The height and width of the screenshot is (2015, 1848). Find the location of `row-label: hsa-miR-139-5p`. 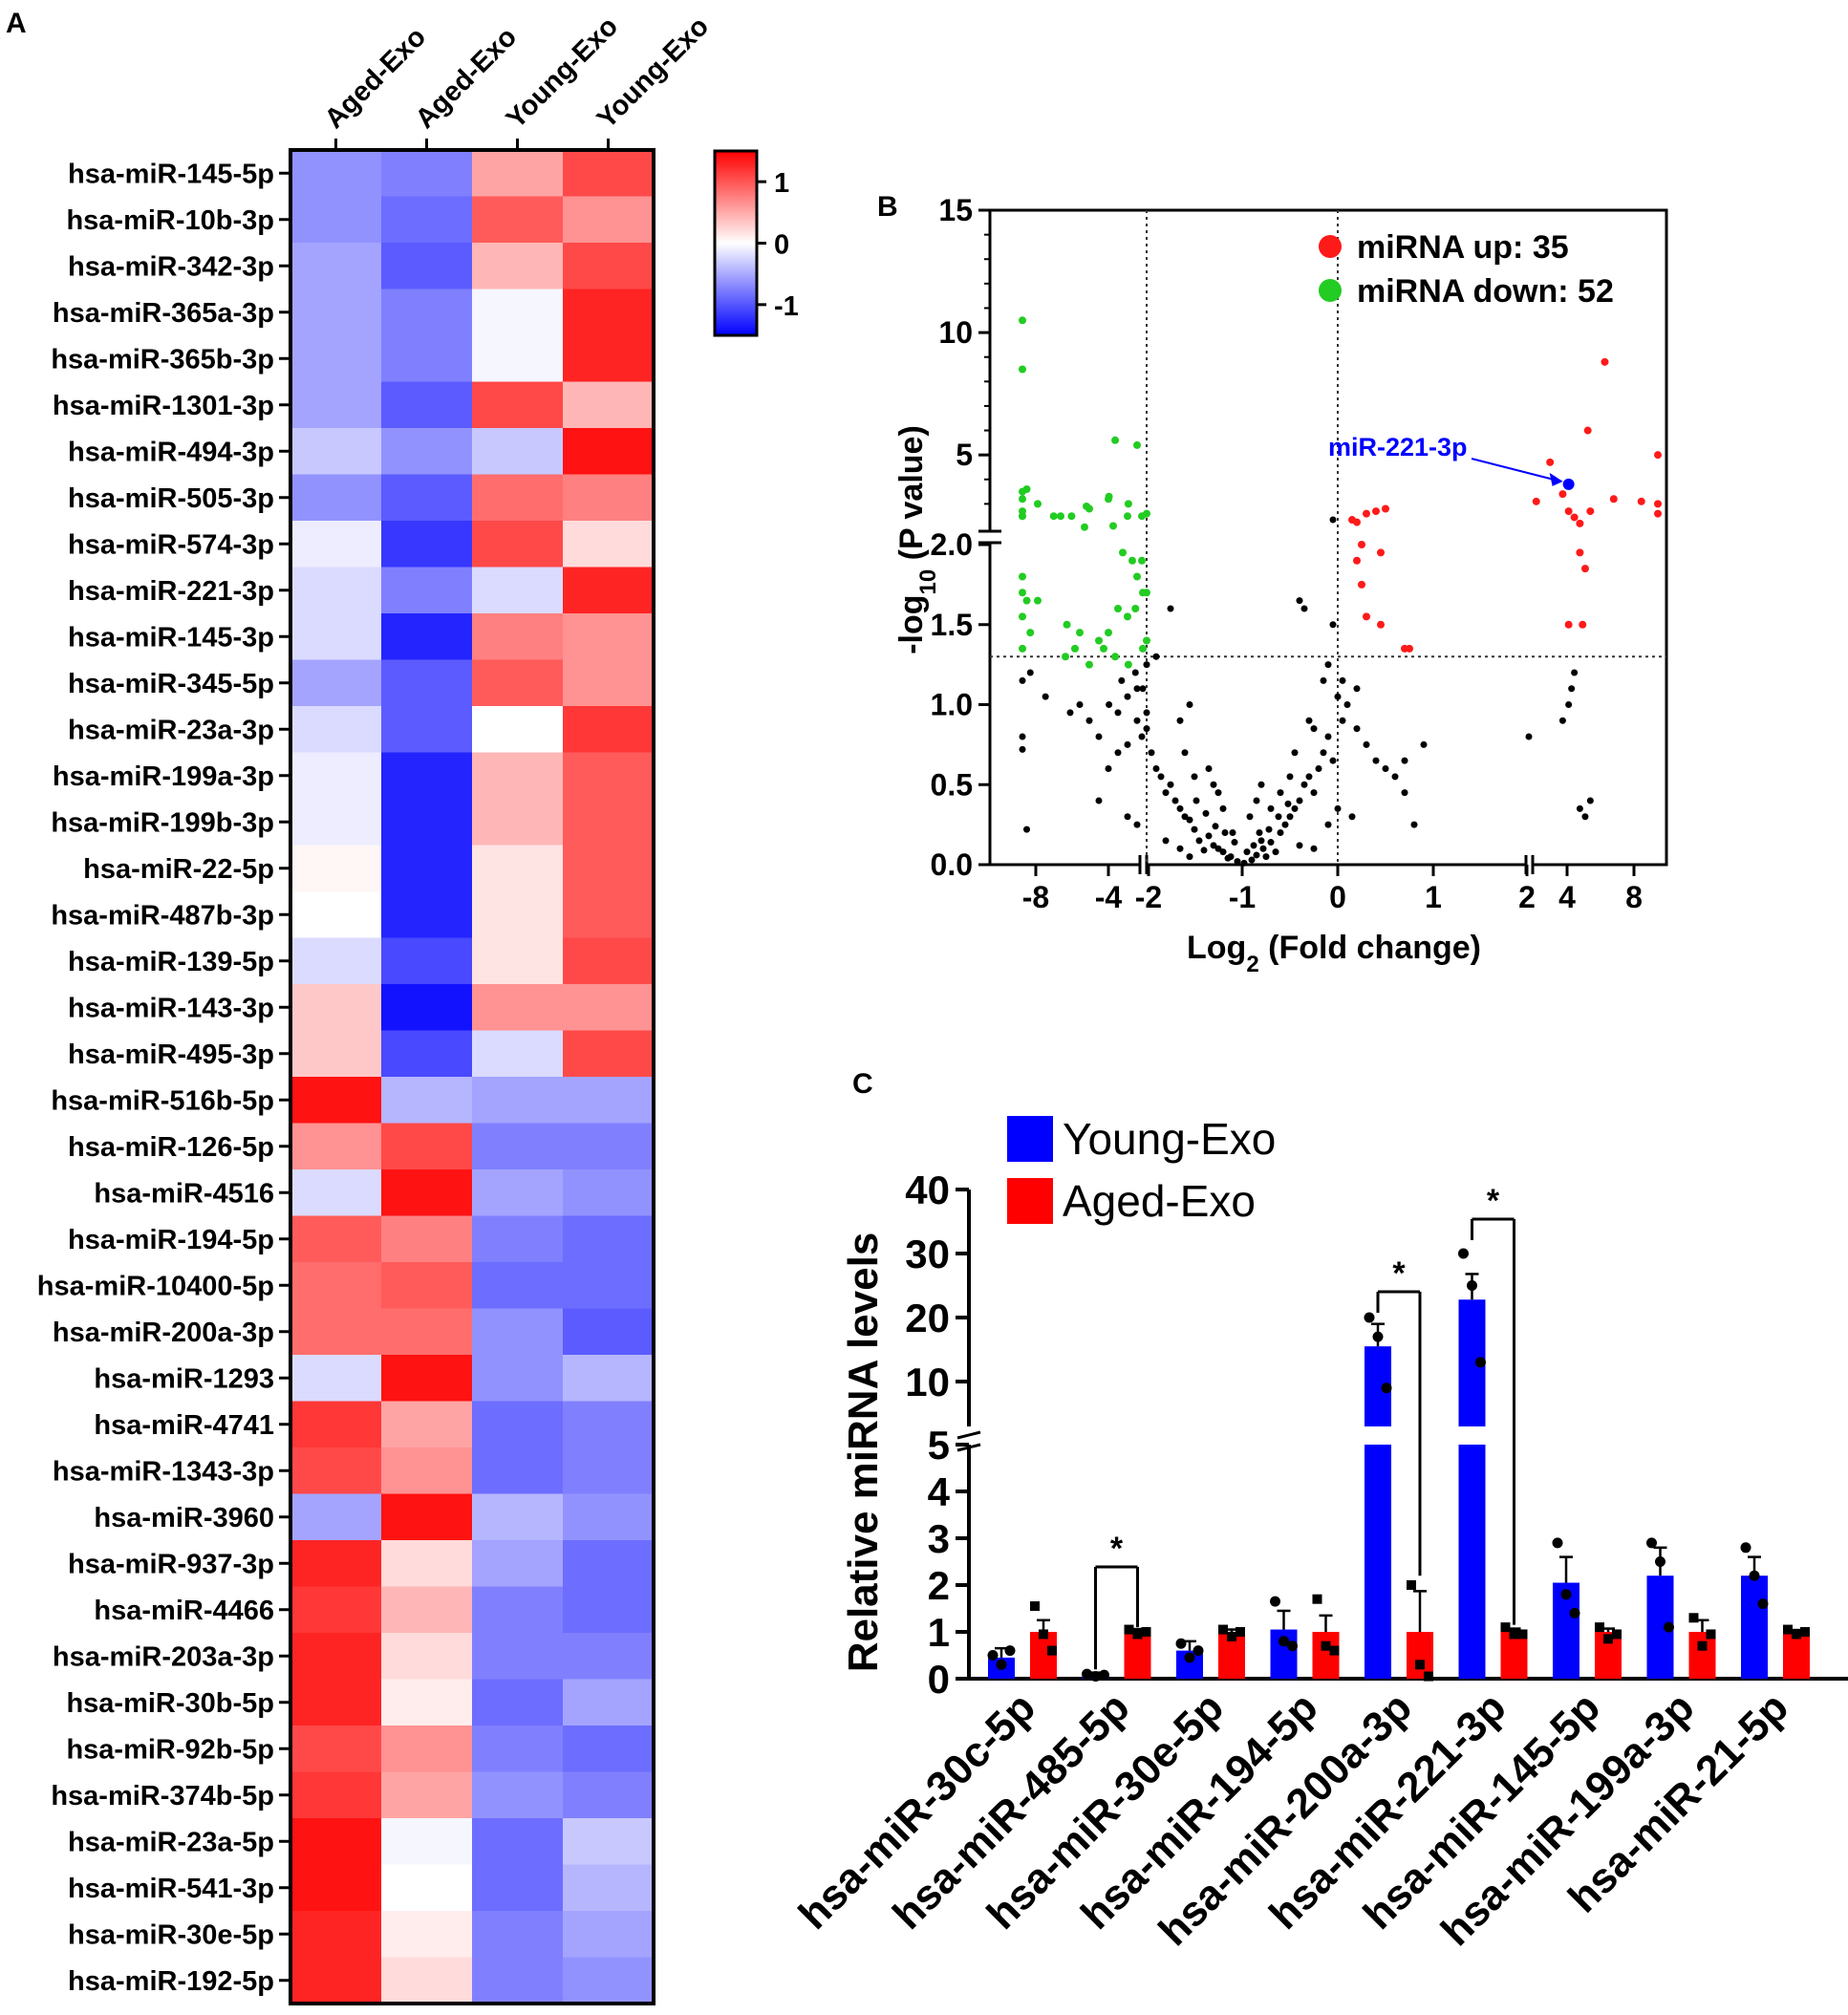

row-label: hsa-miR-139-5p is located at coordinates (171, 962).